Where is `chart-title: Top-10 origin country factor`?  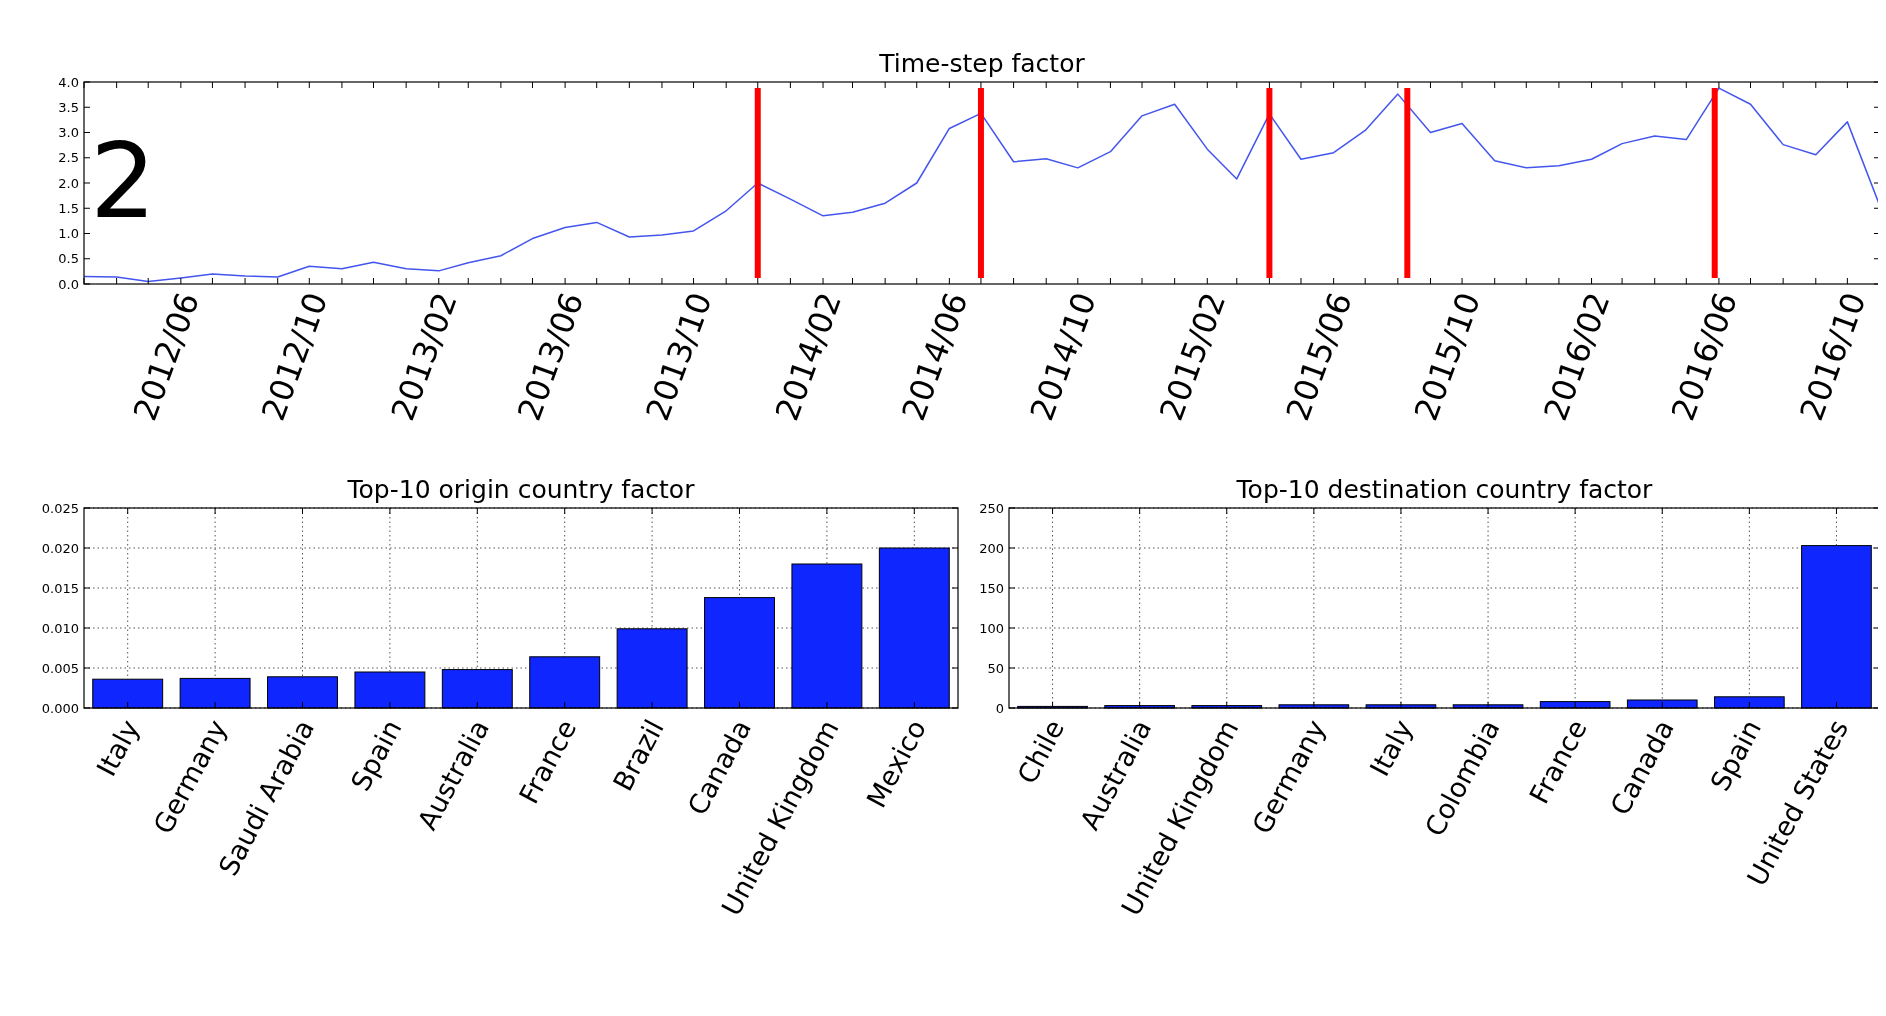
chart-title: Top-10 origin country factor is located at coordinates (521, 489).